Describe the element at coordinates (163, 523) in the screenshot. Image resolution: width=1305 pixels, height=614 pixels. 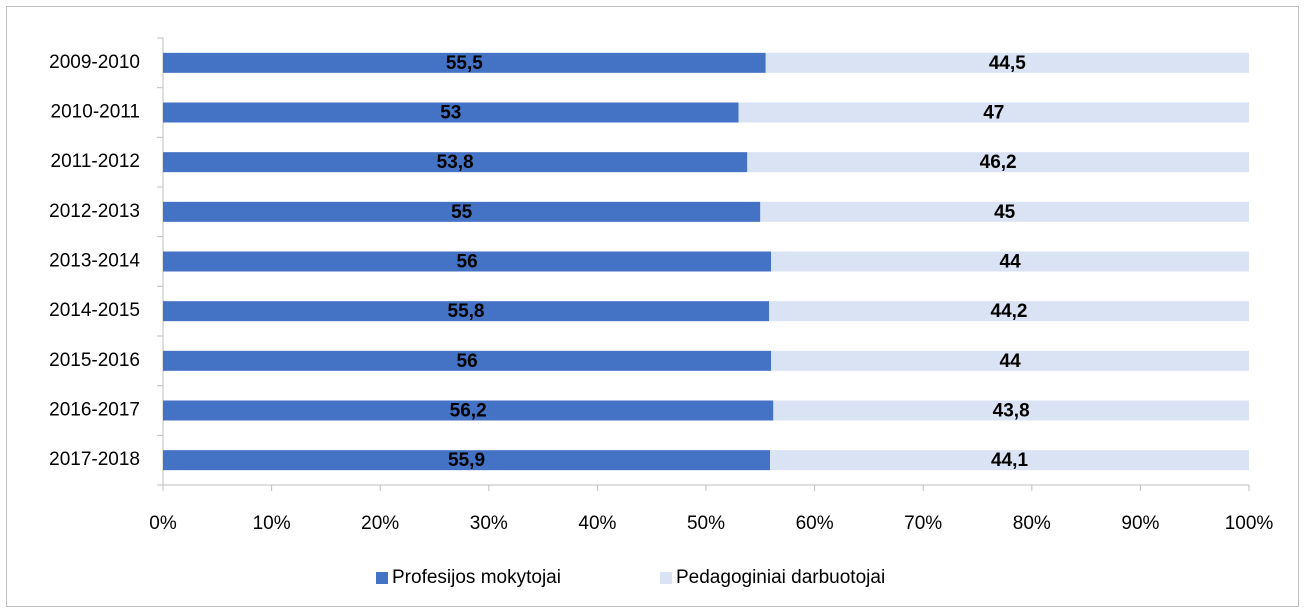
I see `x-tick-label: 0%` at that location.